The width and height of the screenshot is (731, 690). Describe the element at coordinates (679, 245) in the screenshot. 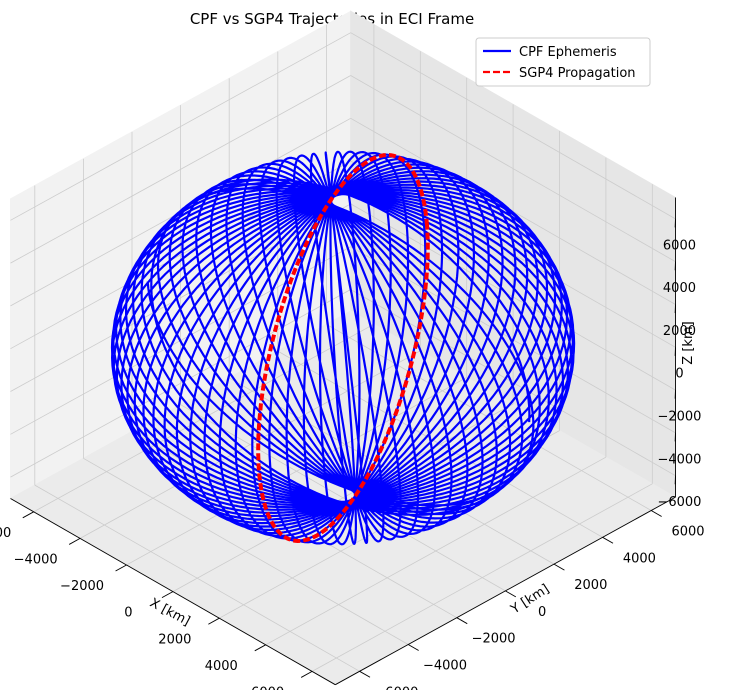

I see `z-tick-label: 6000` at that location.